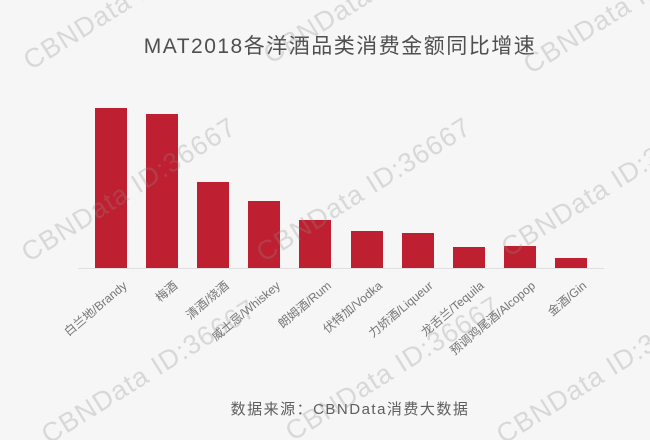 This screenshot has width=650, height=440. What do you see at coordinates (95, 308) in the screenshot?
I see `x-label-1: 白兰地/Brandy` at bounding box center [95, 308].